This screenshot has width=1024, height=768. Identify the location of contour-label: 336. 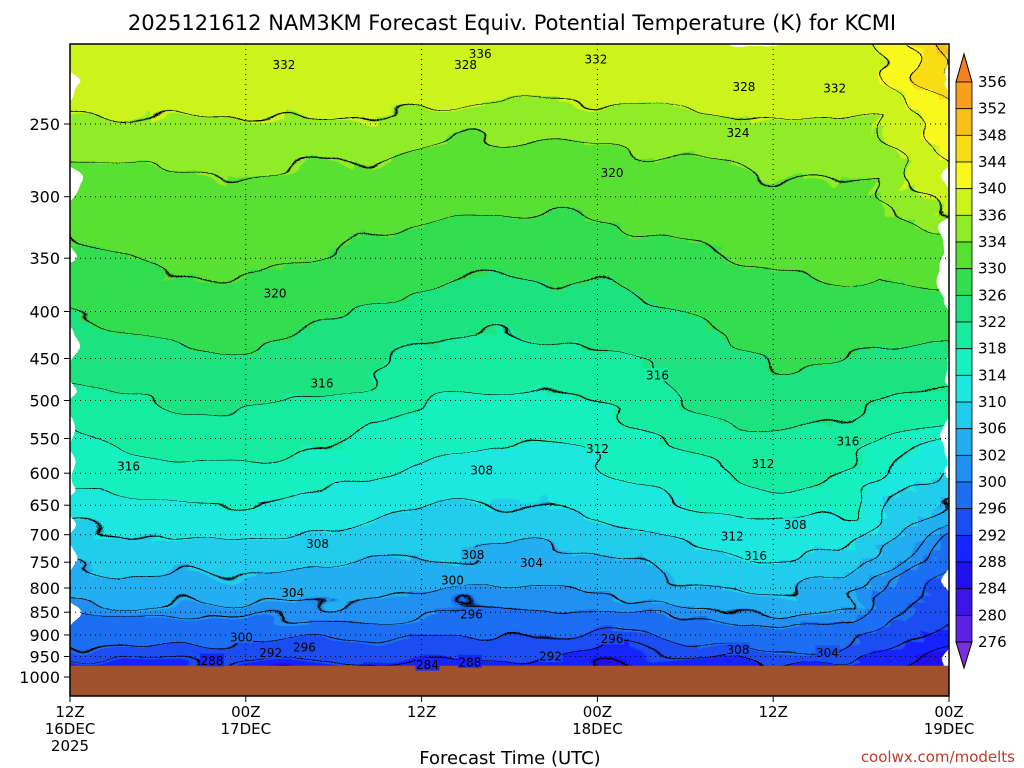
(480, 53).